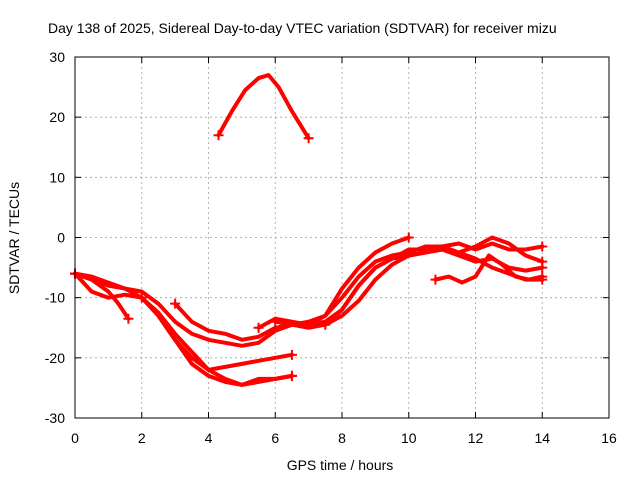  Describe the element at coordinates (55, 418) in the screenshot. I see `y-tick-label: -30` at that location.